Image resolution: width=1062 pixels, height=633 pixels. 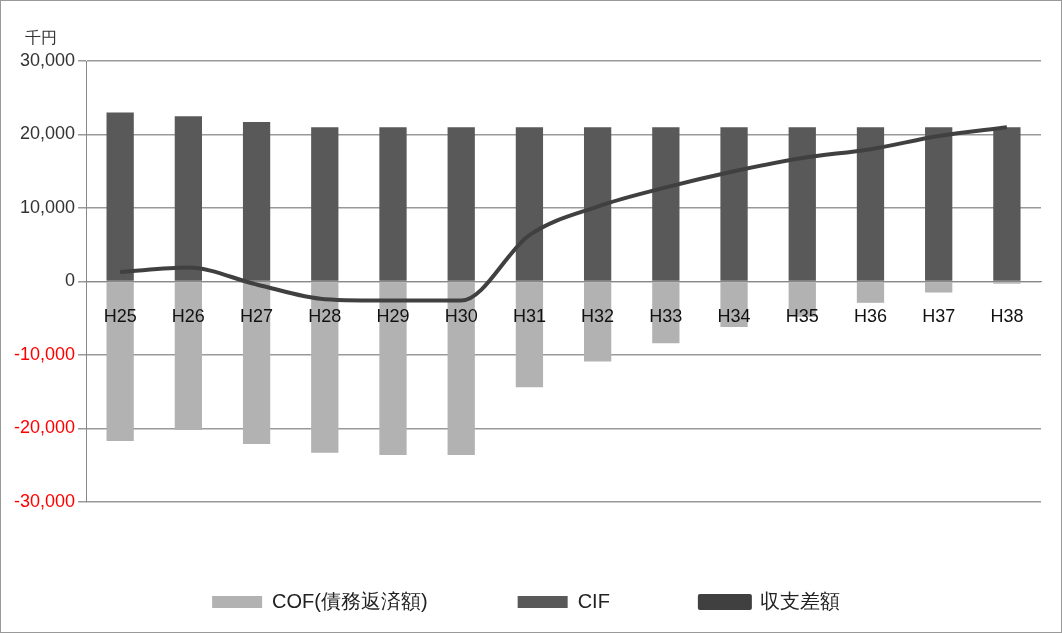 I want to click on x-tick-label: H28, so click(x=325, y=316).